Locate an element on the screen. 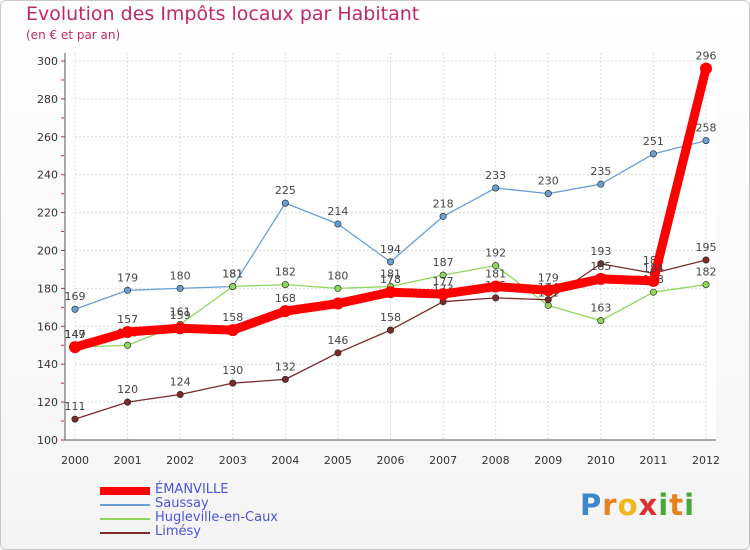 This screenshot has height=550, width=750. data-label: 218 is located at coordinates (443, 203).